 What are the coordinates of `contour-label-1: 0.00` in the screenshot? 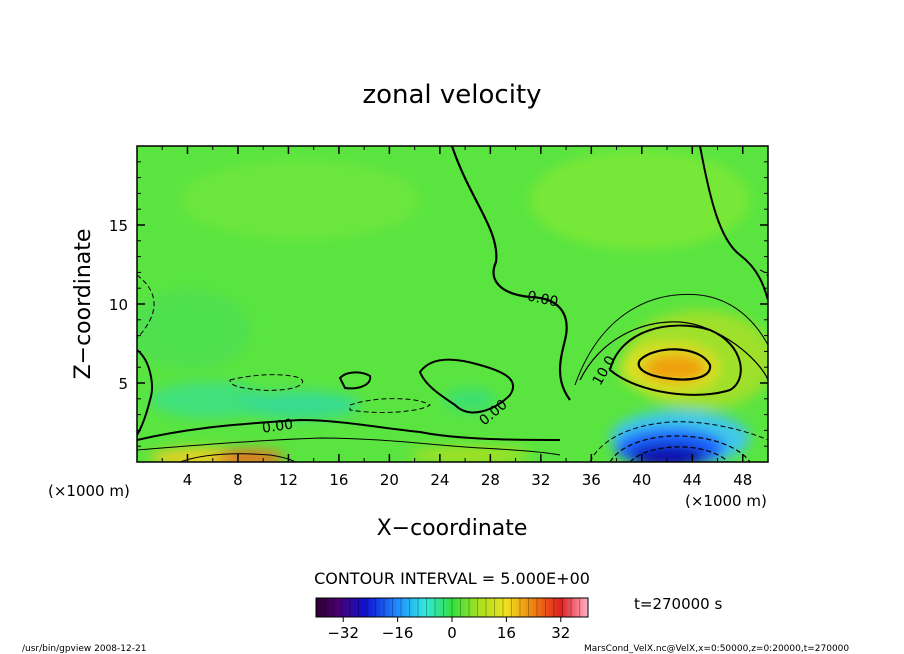 It's located at (277, 427).